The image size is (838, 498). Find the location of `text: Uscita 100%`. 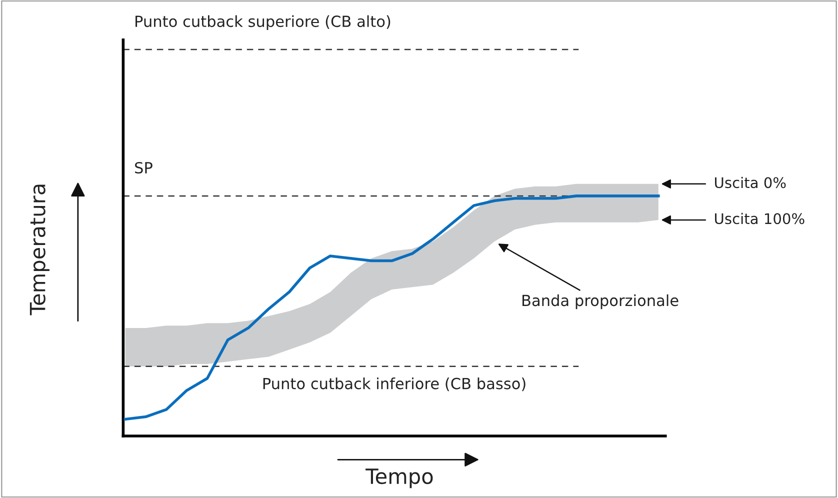

text: Uscita 100% is located at coordinates (759, 218).